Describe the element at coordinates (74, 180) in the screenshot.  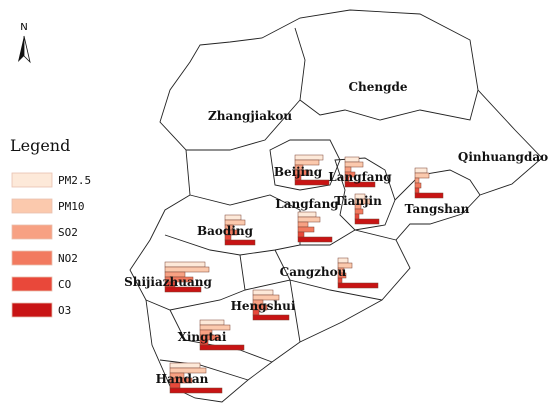
I see `legend-label: PM2.5` at that location.